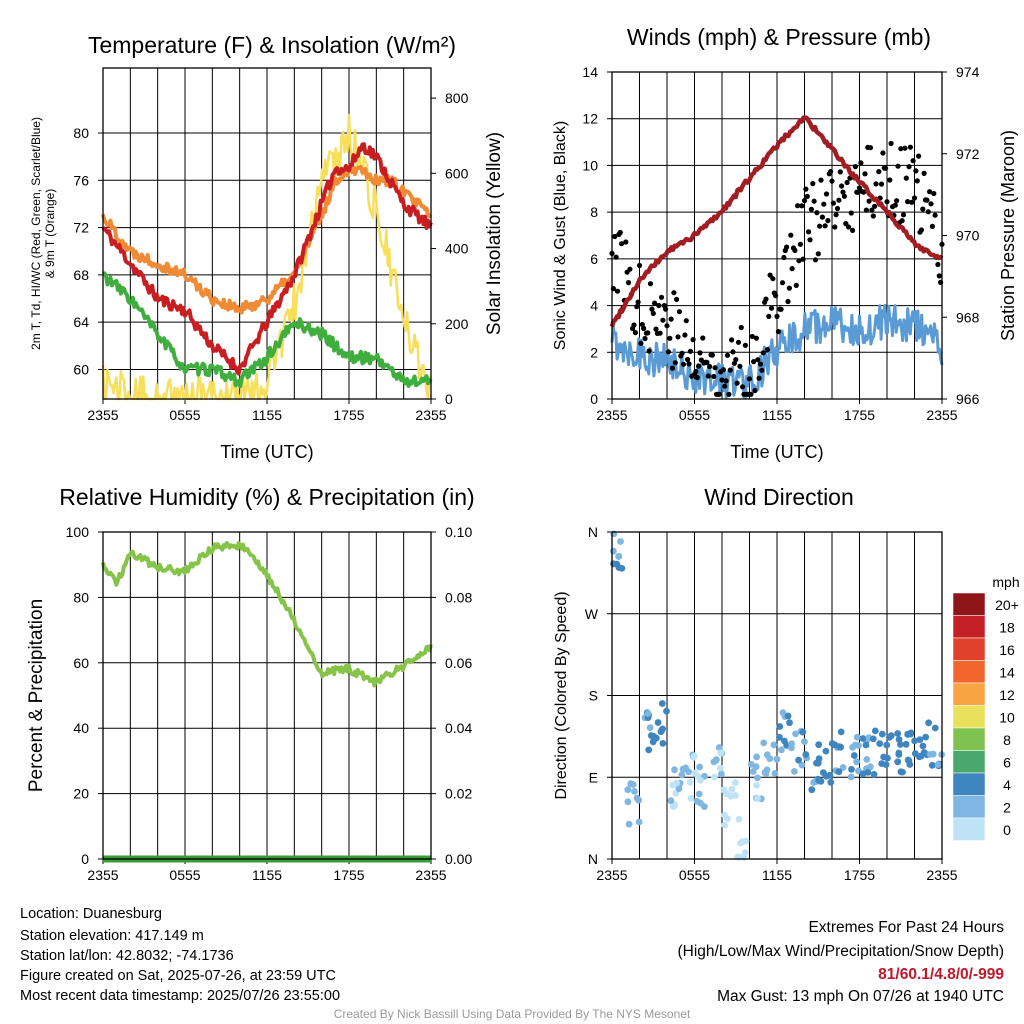  Describe the element at coordinates (1007, 808) in the screenshot. I see `colorbar-label: 2` at that location.